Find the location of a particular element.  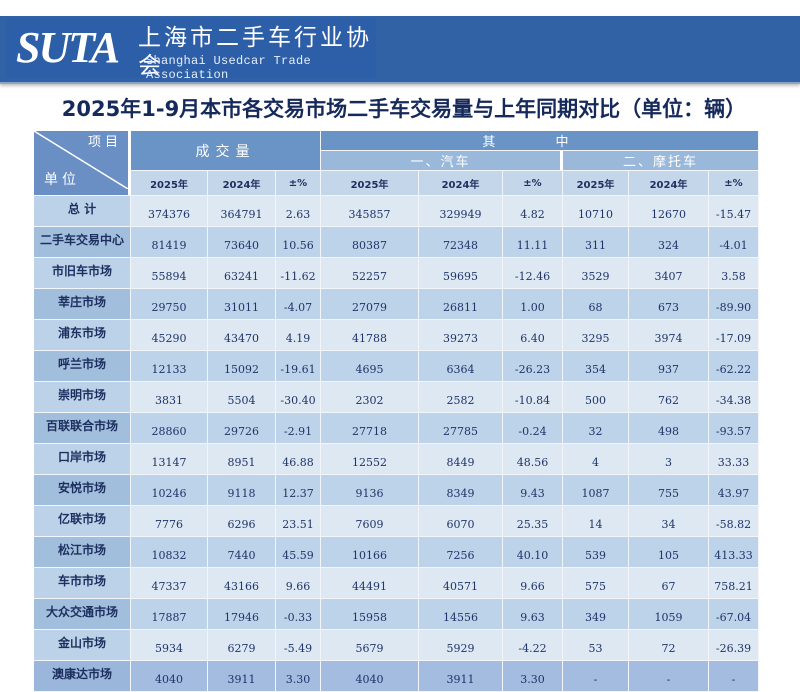

total-2024: 63241 is located at coordinates (242, 273).